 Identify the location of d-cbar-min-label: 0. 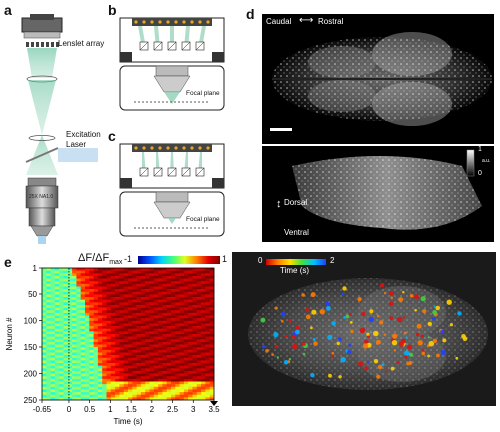
(480, 173).